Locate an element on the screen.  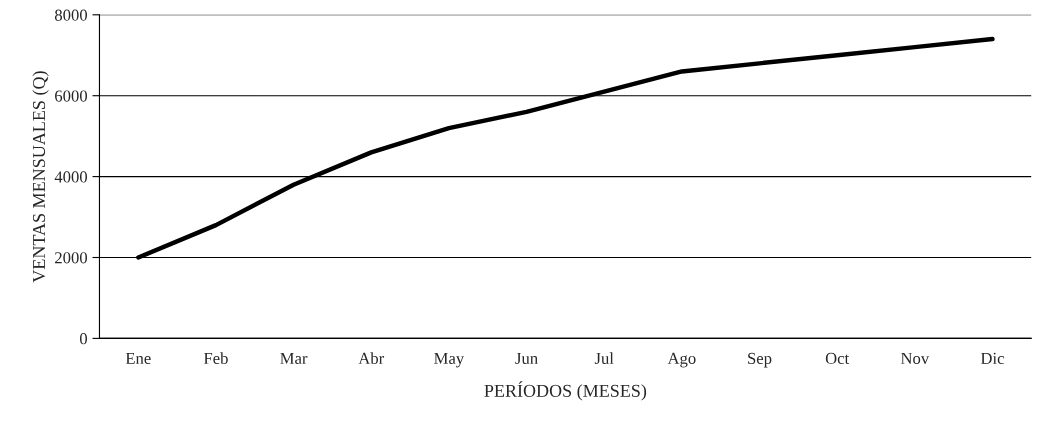
x-tick-label: Sep is located at coordinates (760, 360).